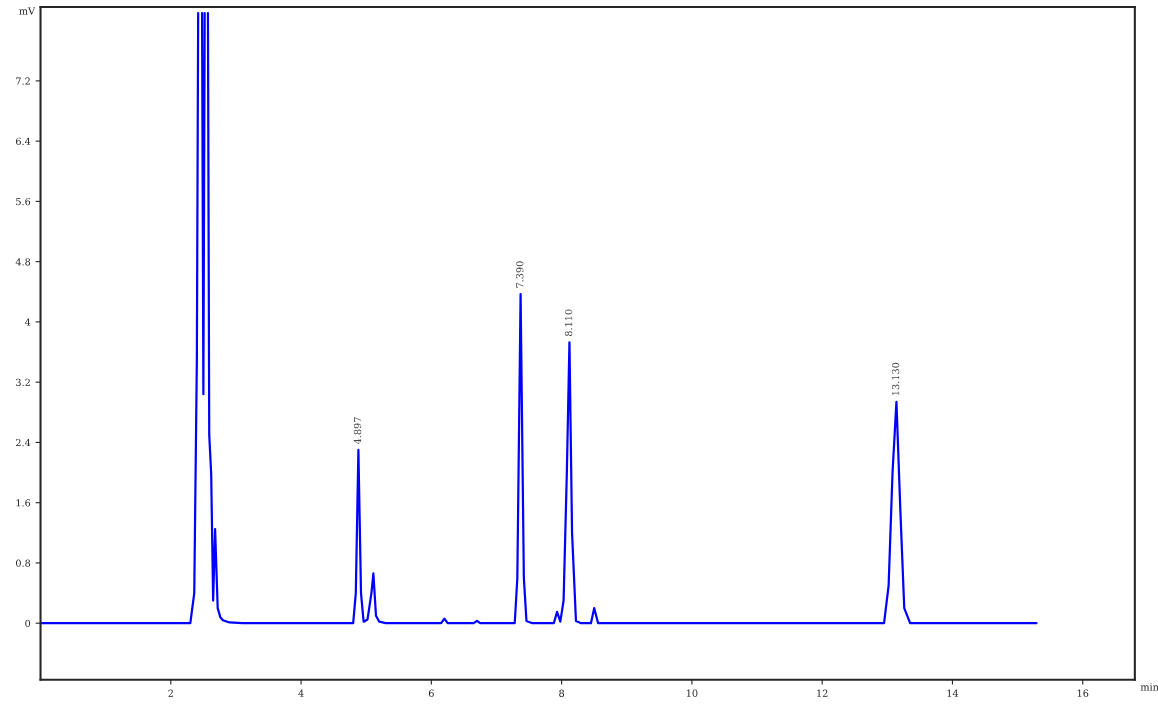 The width and height of the screenshot is (1158, 708). What do you see at coordinates (431, 693) in the screenshot?
I see `x-tick-label: 6` at bounding box center [431, 693].